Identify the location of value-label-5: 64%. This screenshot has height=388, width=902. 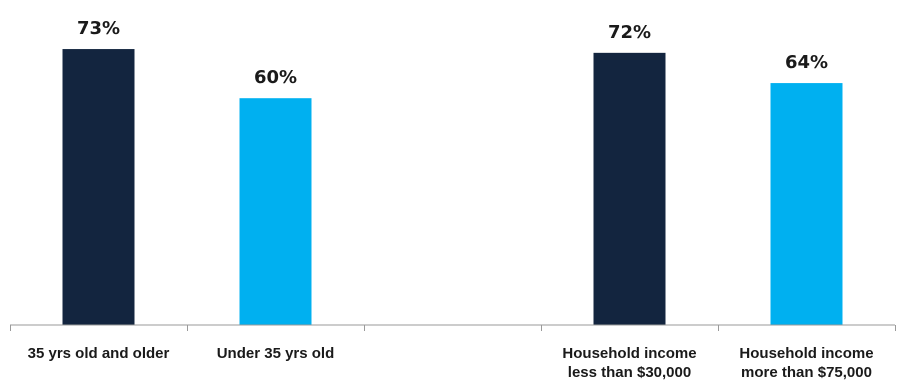
(806, 62).